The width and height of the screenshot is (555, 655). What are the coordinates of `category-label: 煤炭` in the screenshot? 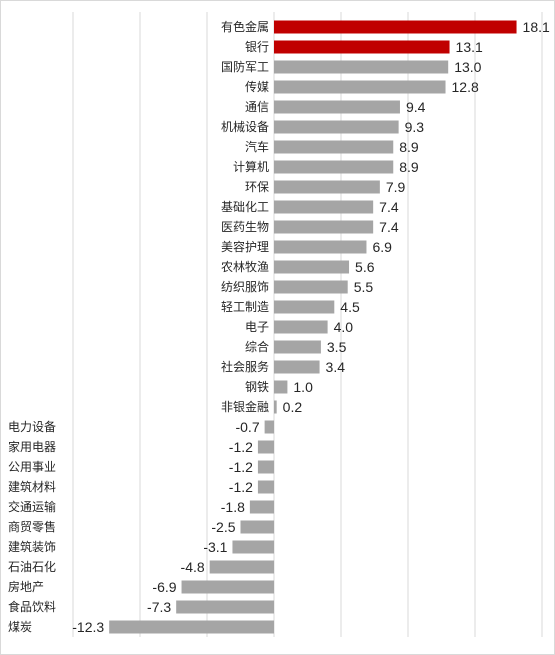 It's located at (20, 627).